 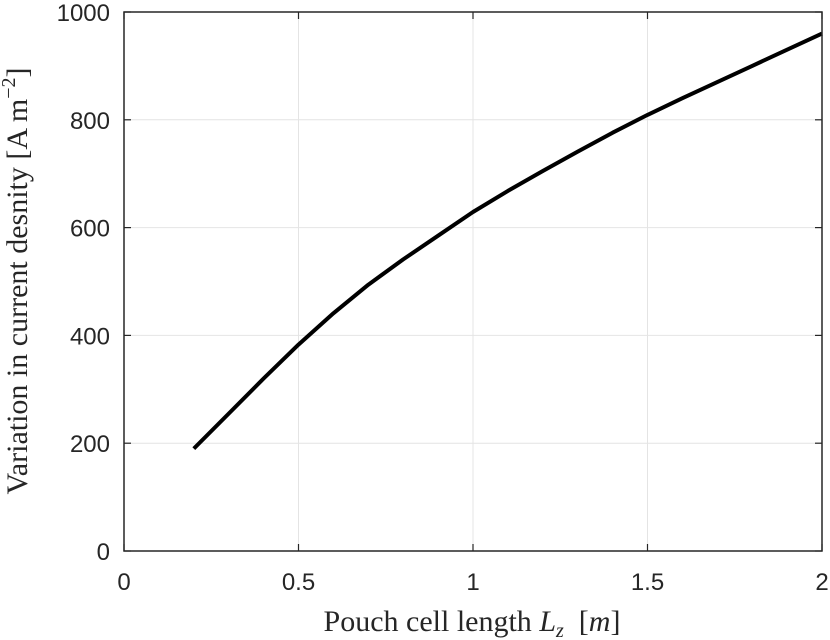 I want to click on y-axis-unit-exponent: −2, so click(x=10, y=87).